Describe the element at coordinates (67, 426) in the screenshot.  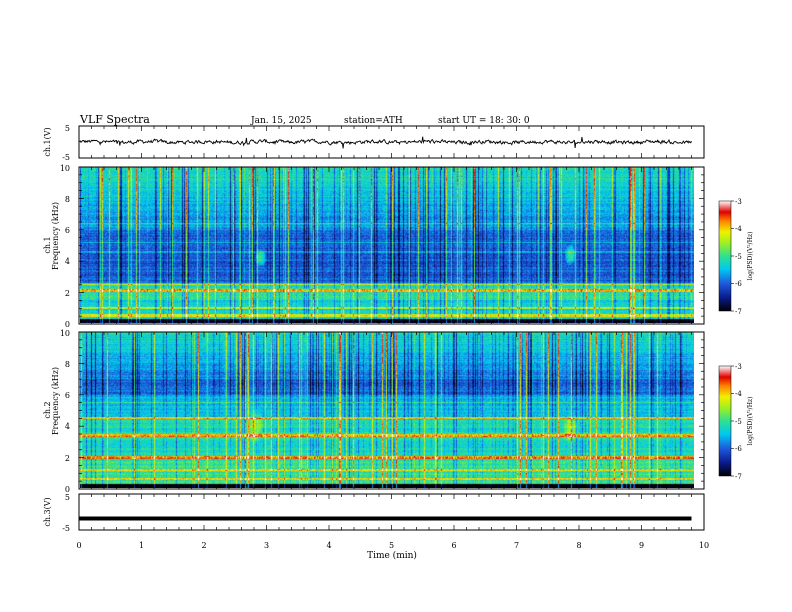
I see `ch2-spec-ytick-4: 4` at that location.